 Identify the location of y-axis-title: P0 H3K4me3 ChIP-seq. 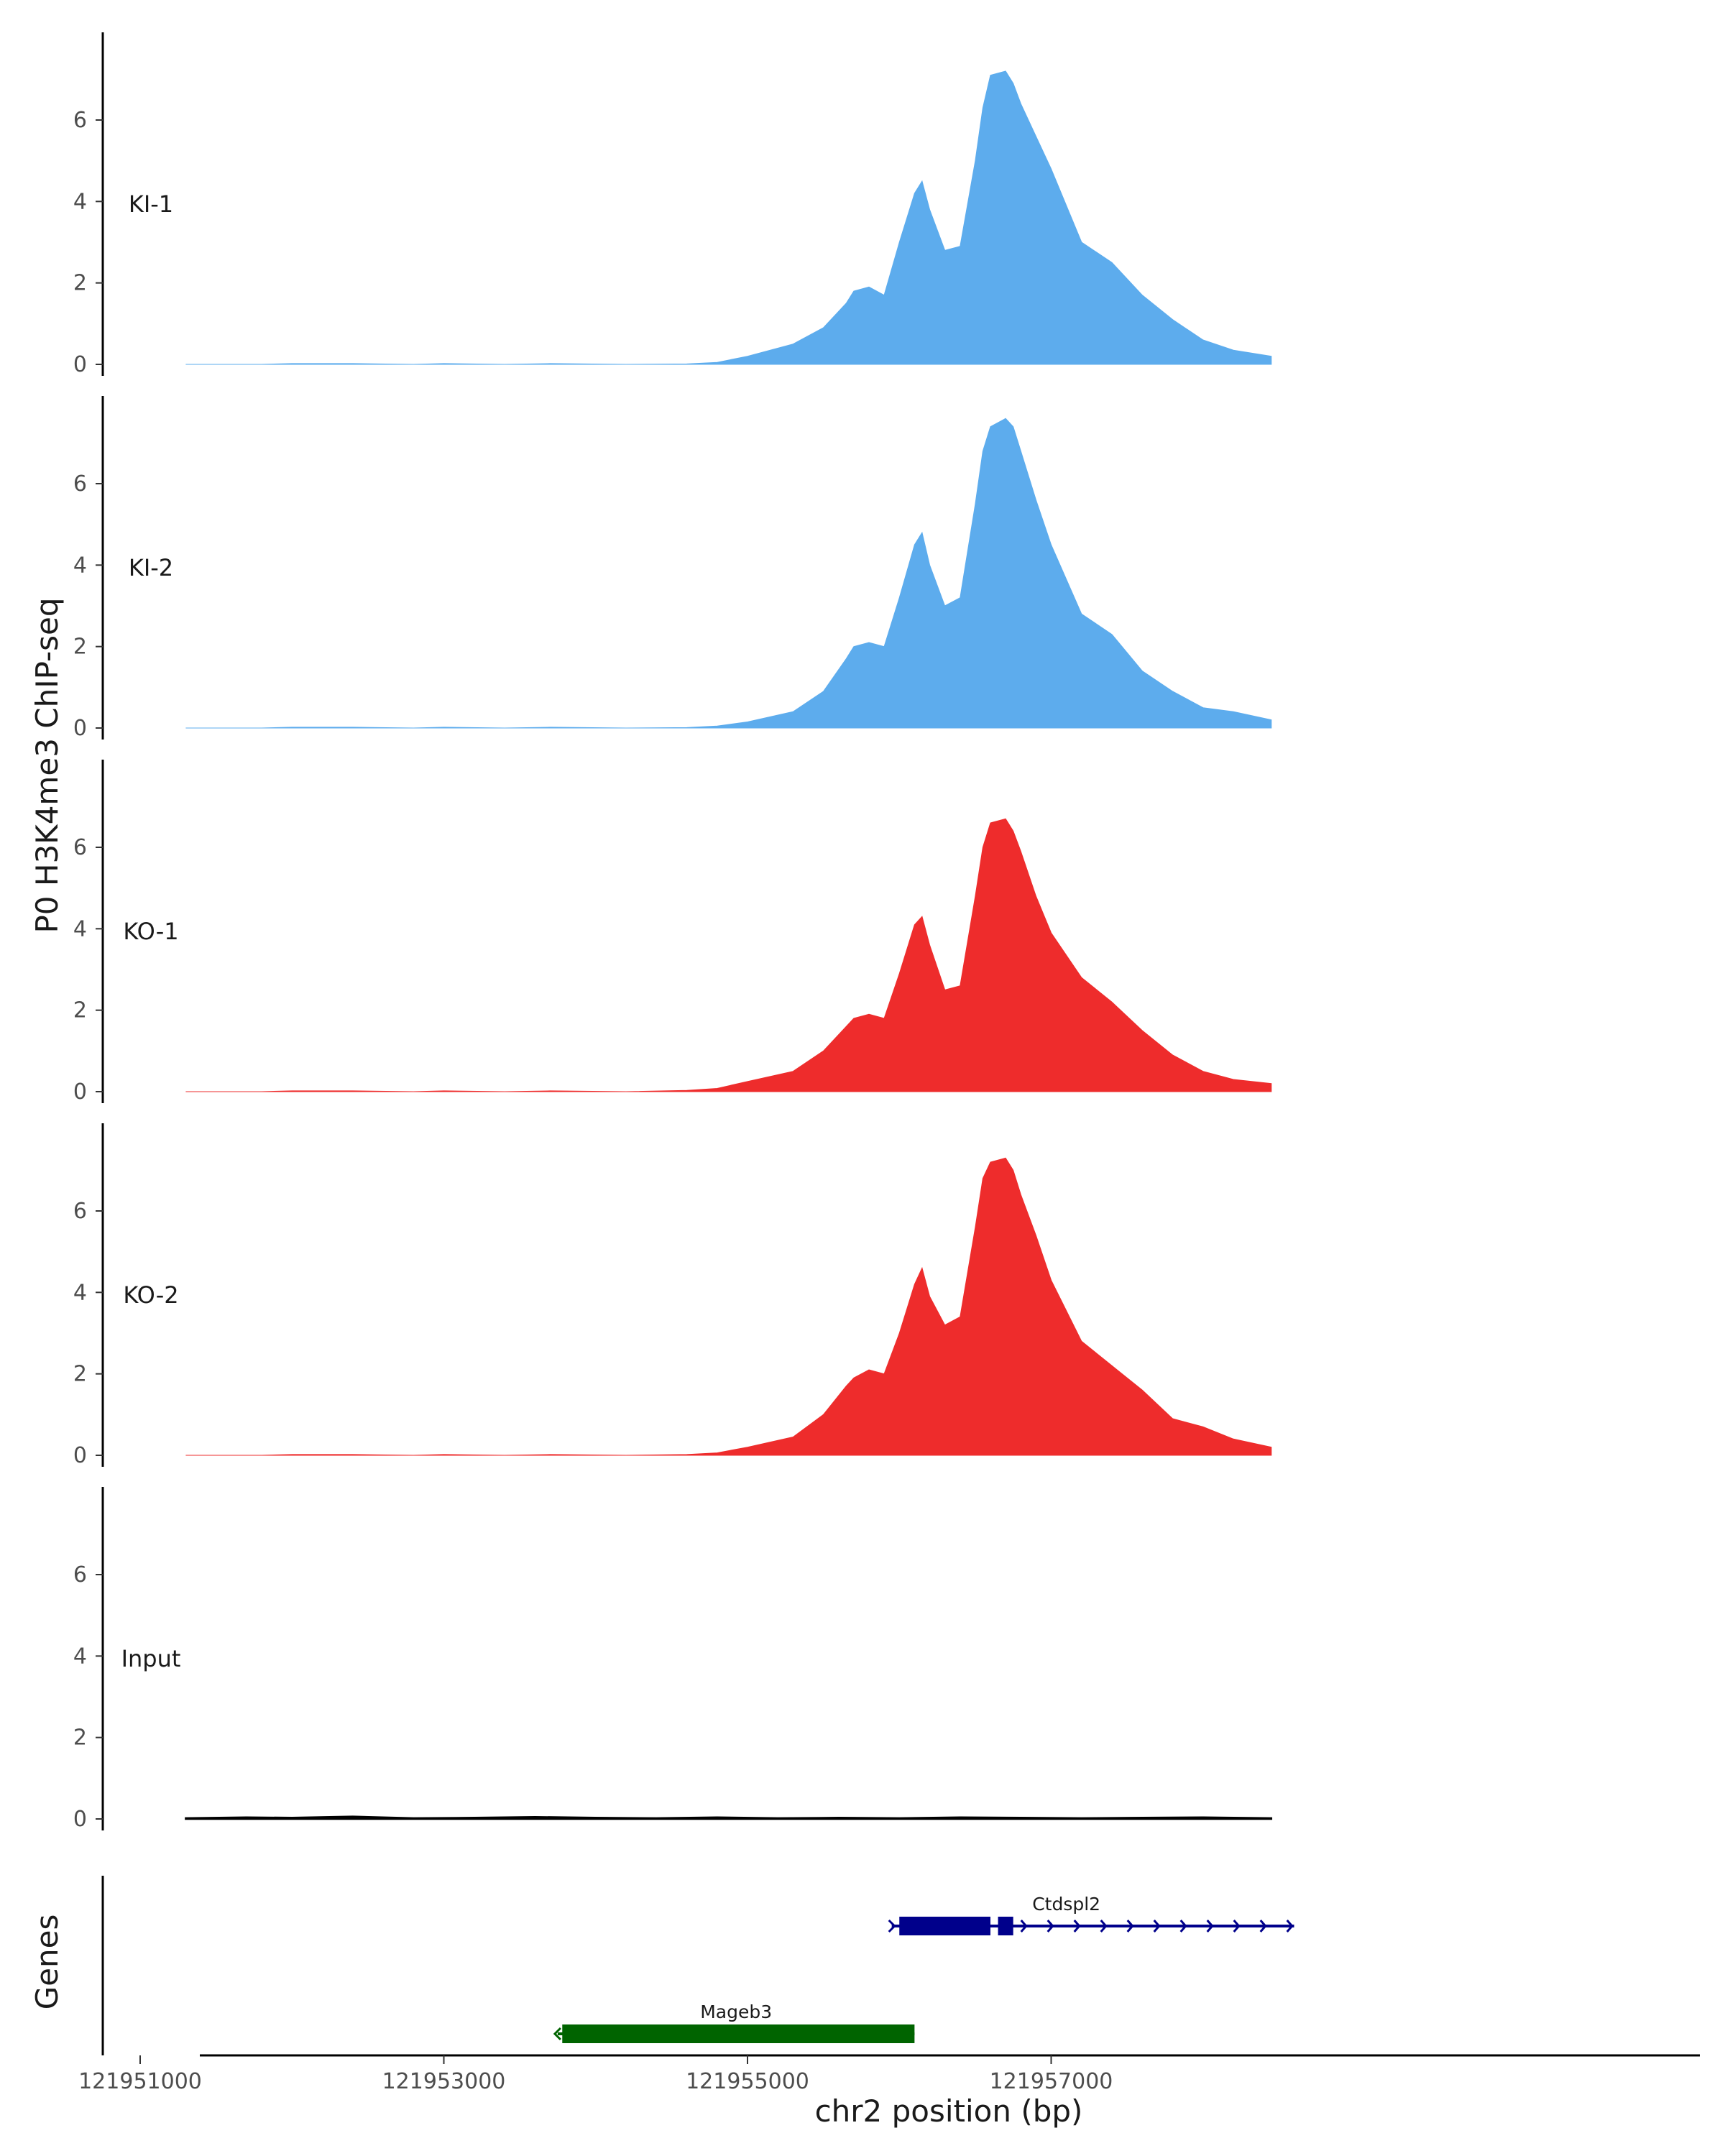
(47, 765).